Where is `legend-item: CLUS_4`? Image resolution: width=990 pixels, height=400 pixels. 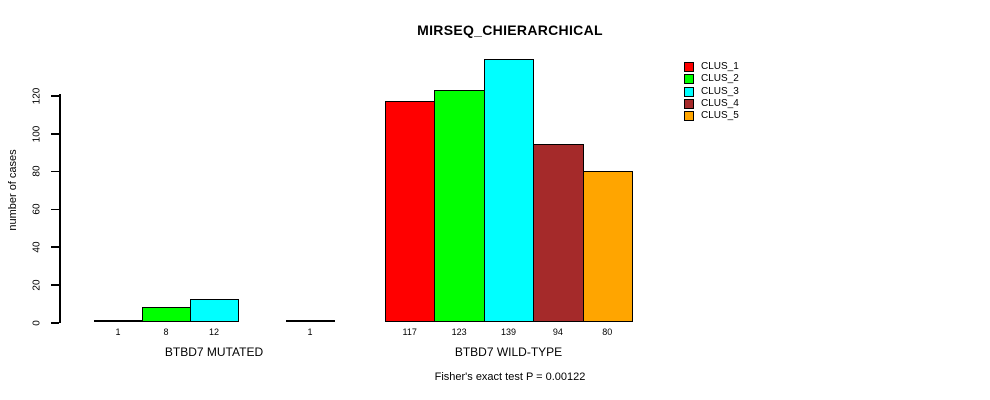 legend-item: CLUS_4 is located at coordinates (711, 103).